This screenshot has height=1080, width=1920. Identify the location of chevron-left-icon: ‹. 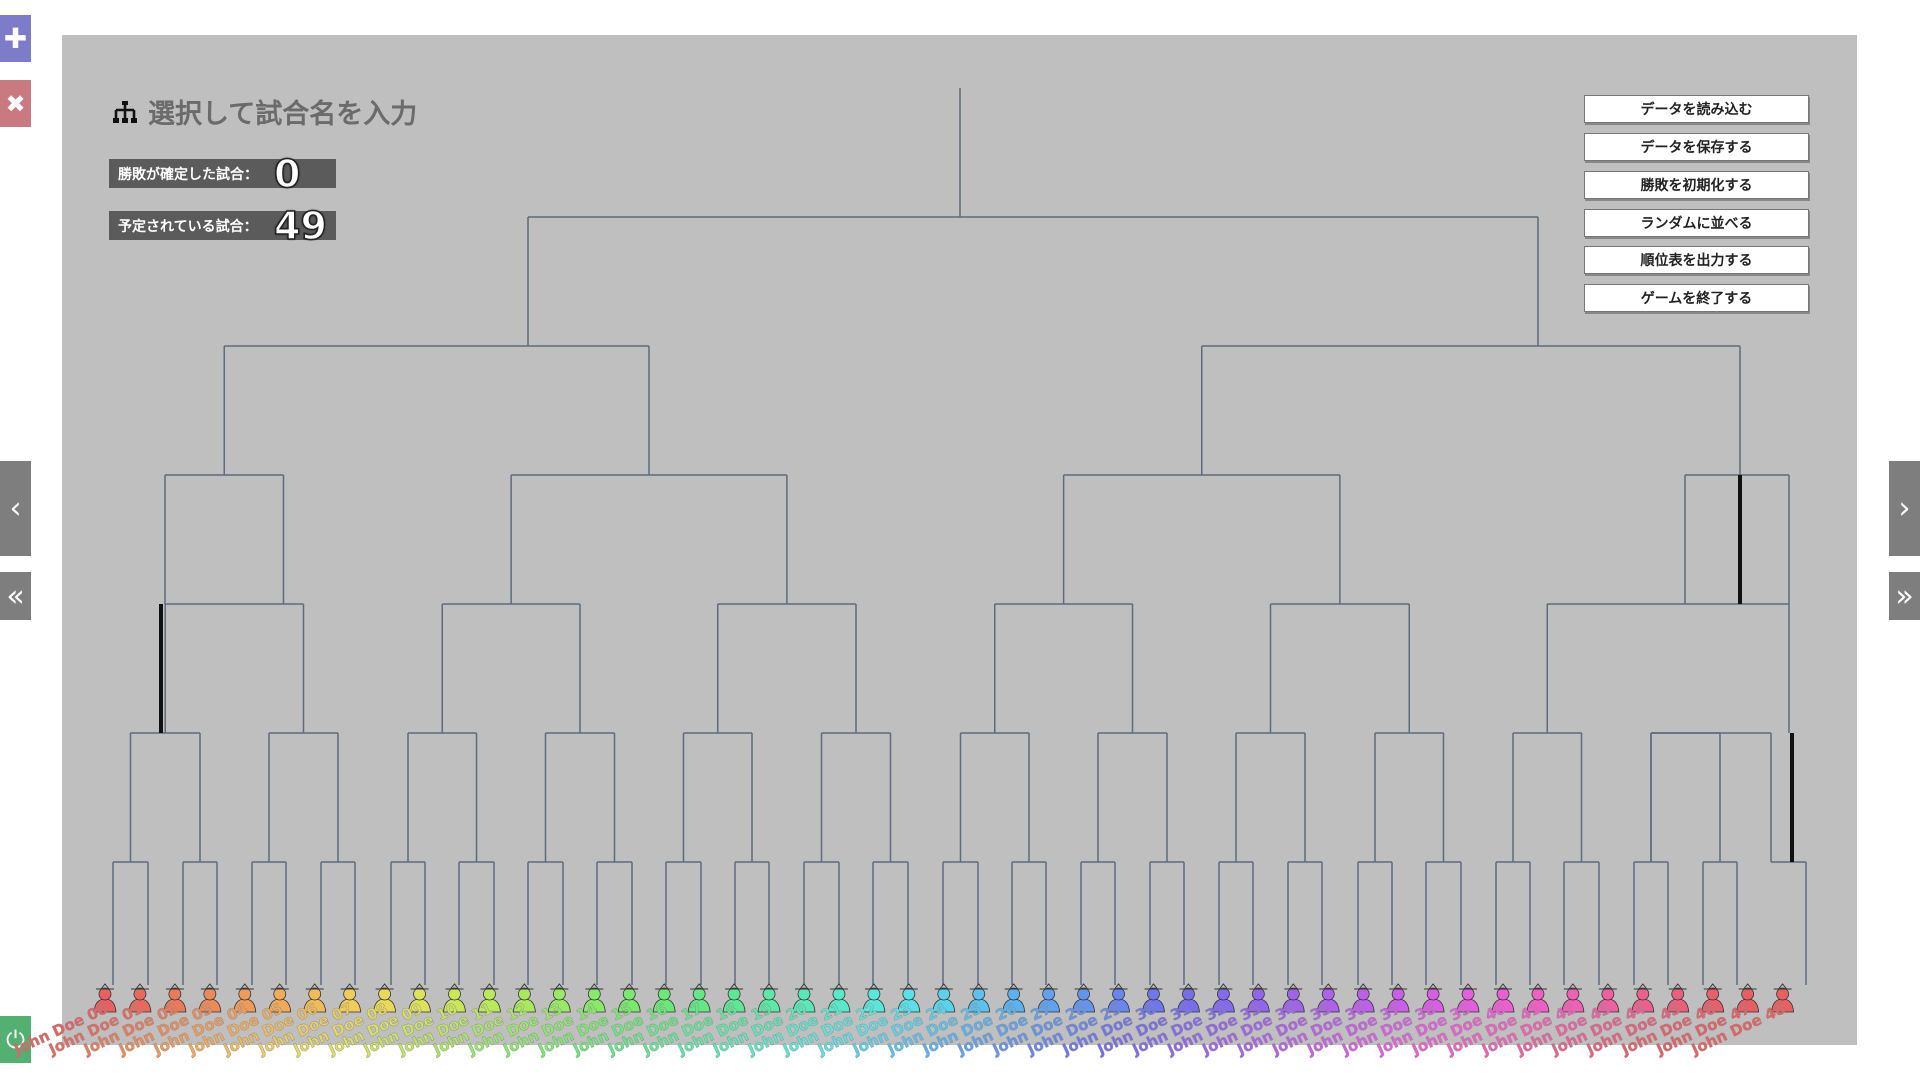
(15, 508).